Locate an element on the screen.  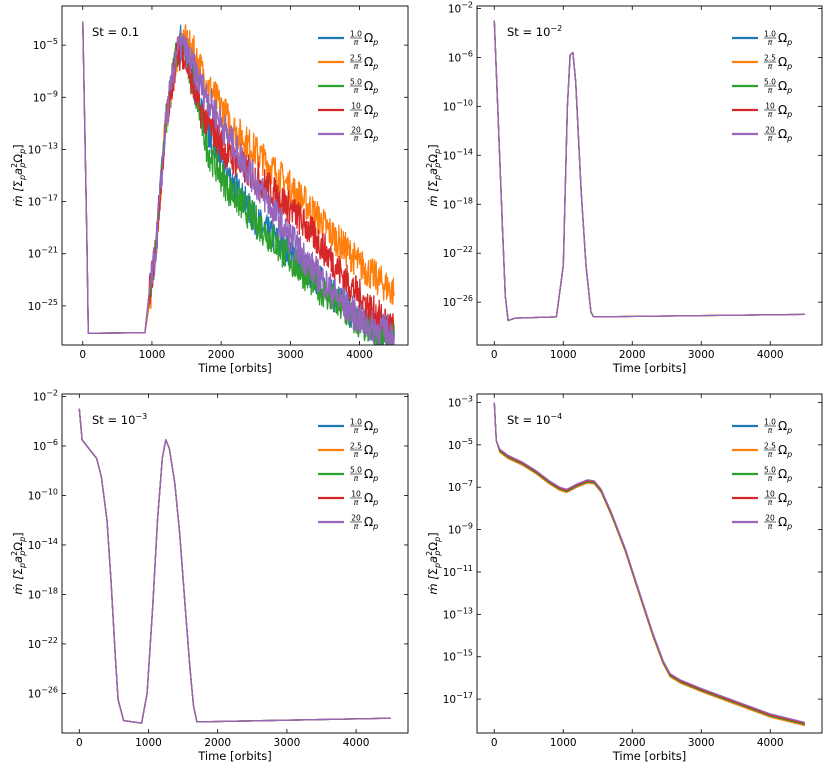
y-tick-label: 10⁻²² is located at coordinates (458, 252).